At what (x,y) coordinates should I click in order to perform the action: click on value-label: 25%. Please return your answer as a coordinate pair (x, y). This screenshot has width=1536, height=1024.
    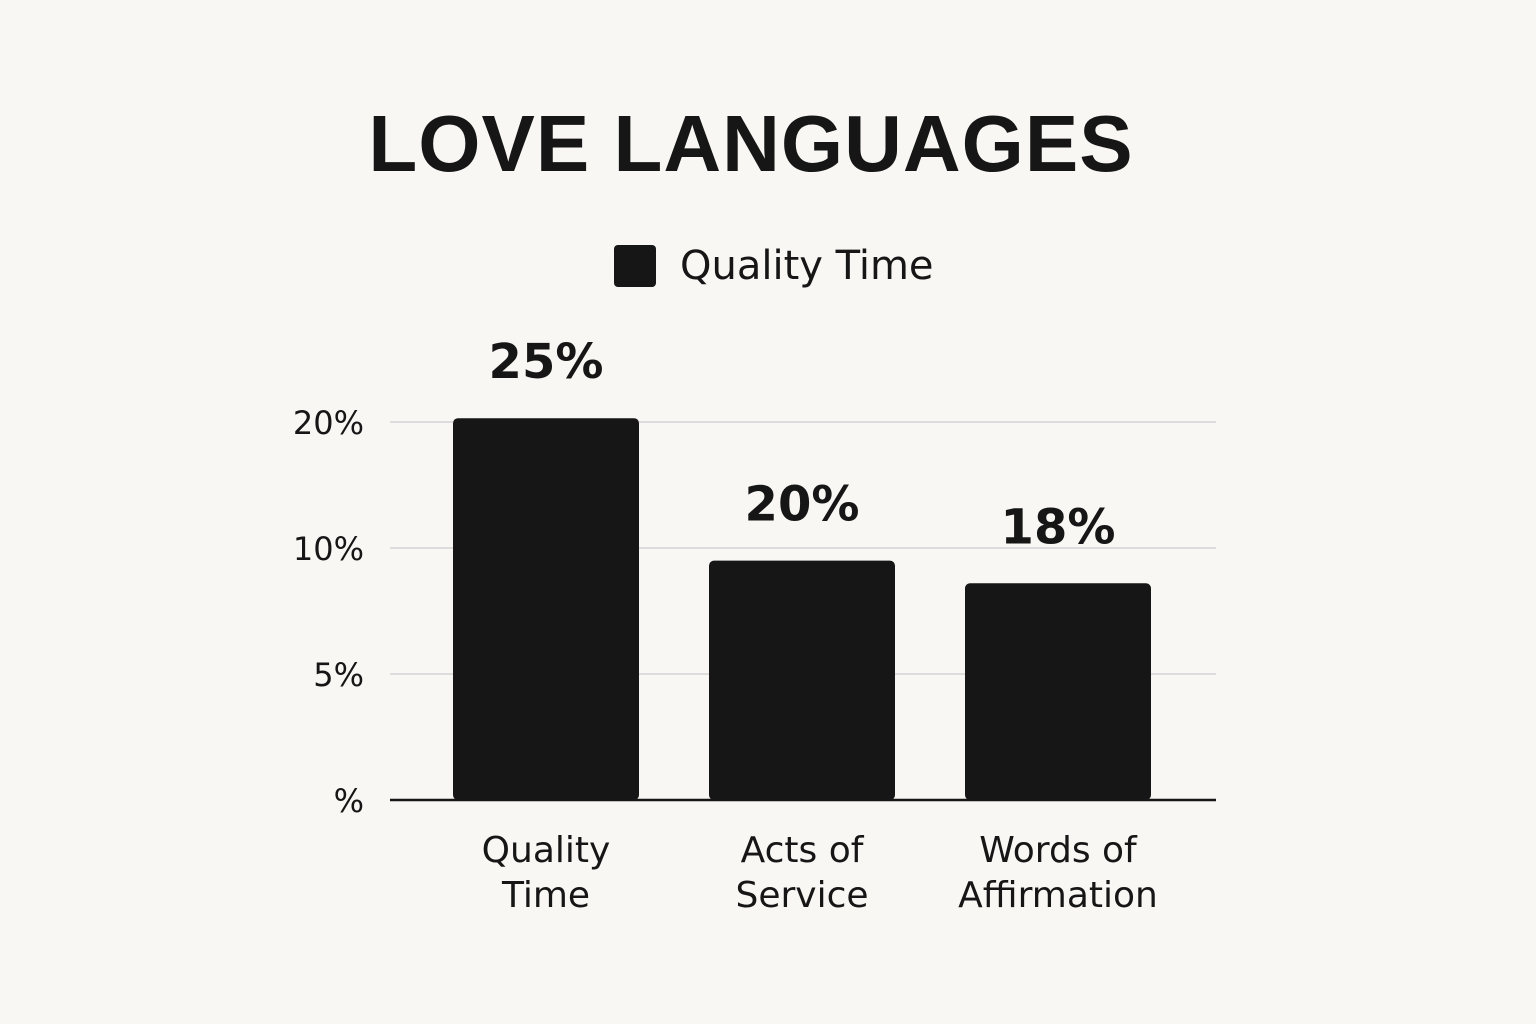
    Looking at the image, I should click on (546, 362).